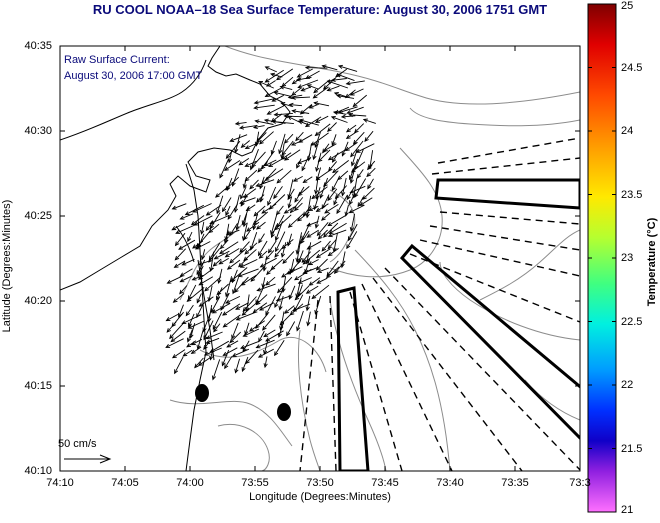 The width and height of the screenshot is (660, 523). What do you see at coordinates (627, 510) in the screenshot?
I see `colorbar-tick-label: 21` at bounding box center [627, 510].